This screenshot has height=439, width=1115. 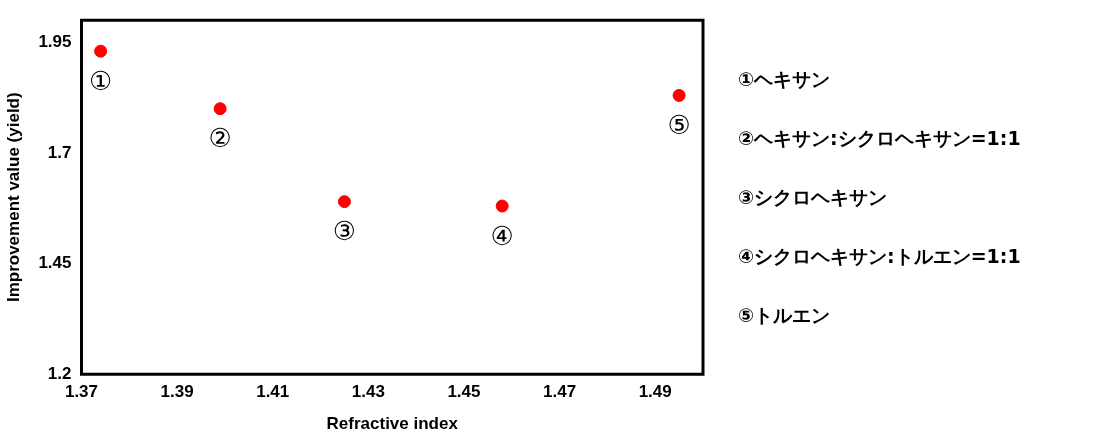 I want to click on x-axis-title: Refractive index, so click(x=392, y=424).